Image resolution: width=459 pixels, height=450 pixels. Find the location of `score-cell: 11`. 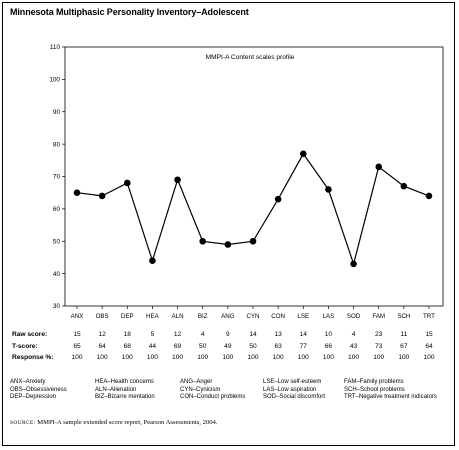

score-cell: 11 is located at coordinates (404, 334).